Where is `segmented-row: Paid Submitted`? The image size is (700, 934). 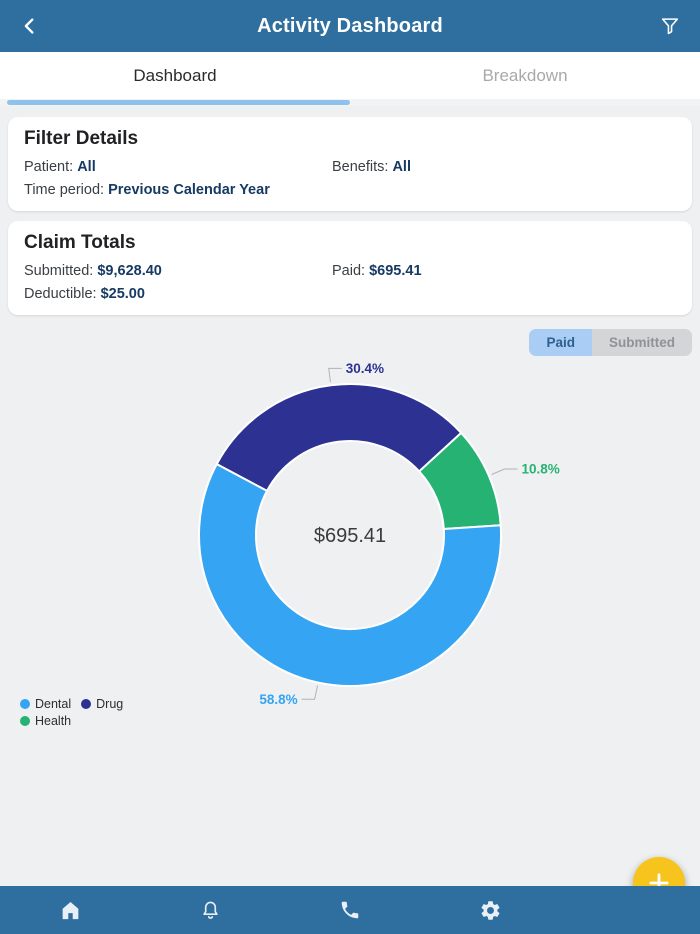 segmented-row: Paid Submitted is located at coordinates (350, 342).